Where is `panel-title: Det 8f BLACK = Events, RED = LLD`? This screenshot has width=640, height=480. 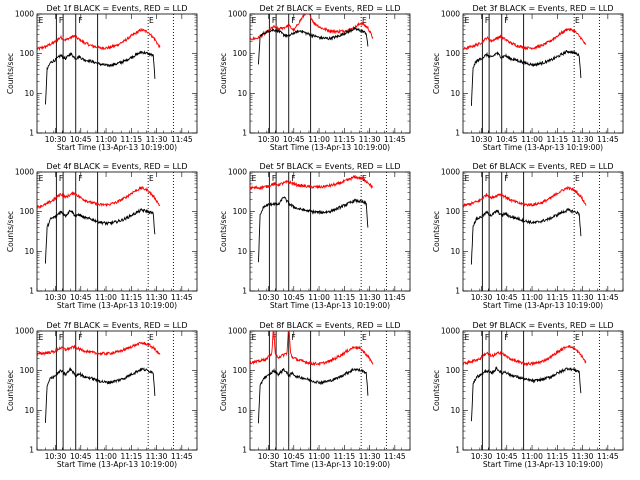 panel-title: Det 8f BLACK = Events, RED = LLD is located at coordinates (329, 325).